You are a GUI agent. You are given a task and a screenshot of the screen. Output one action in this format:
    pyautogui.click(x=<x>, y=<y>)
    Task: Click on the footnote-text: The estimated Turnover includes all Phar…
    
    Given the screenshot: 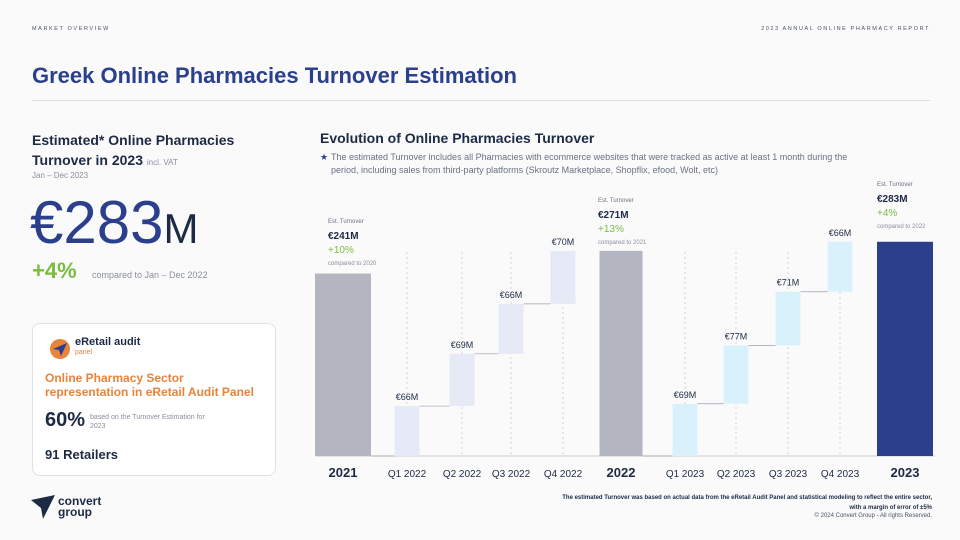 What is the action you would take?
    pyautogui.click(x=589, y=163)
    